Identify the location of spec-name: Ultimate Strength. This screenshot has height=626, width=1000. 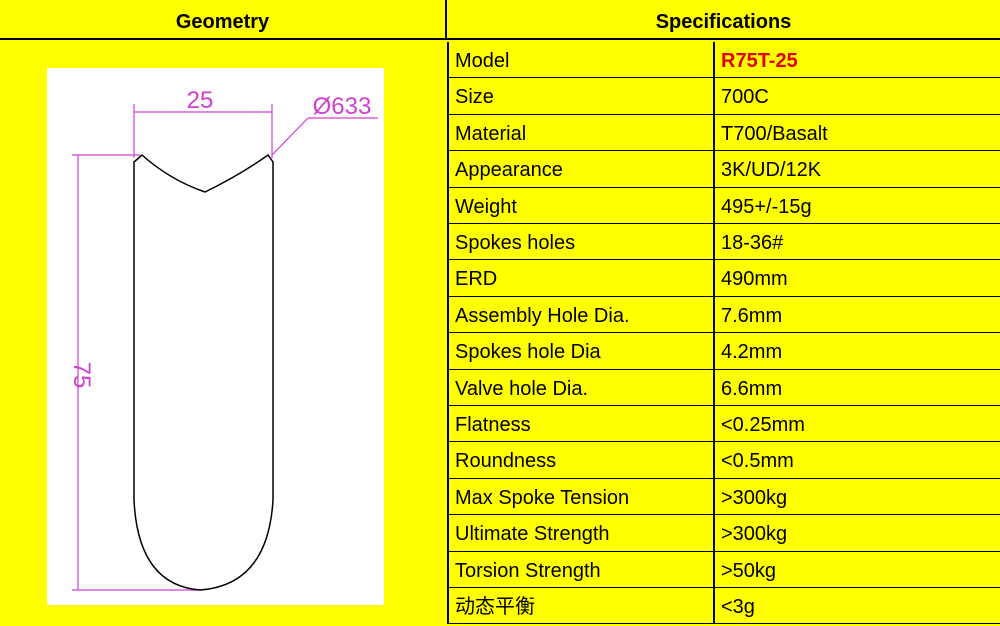
(581, 533).